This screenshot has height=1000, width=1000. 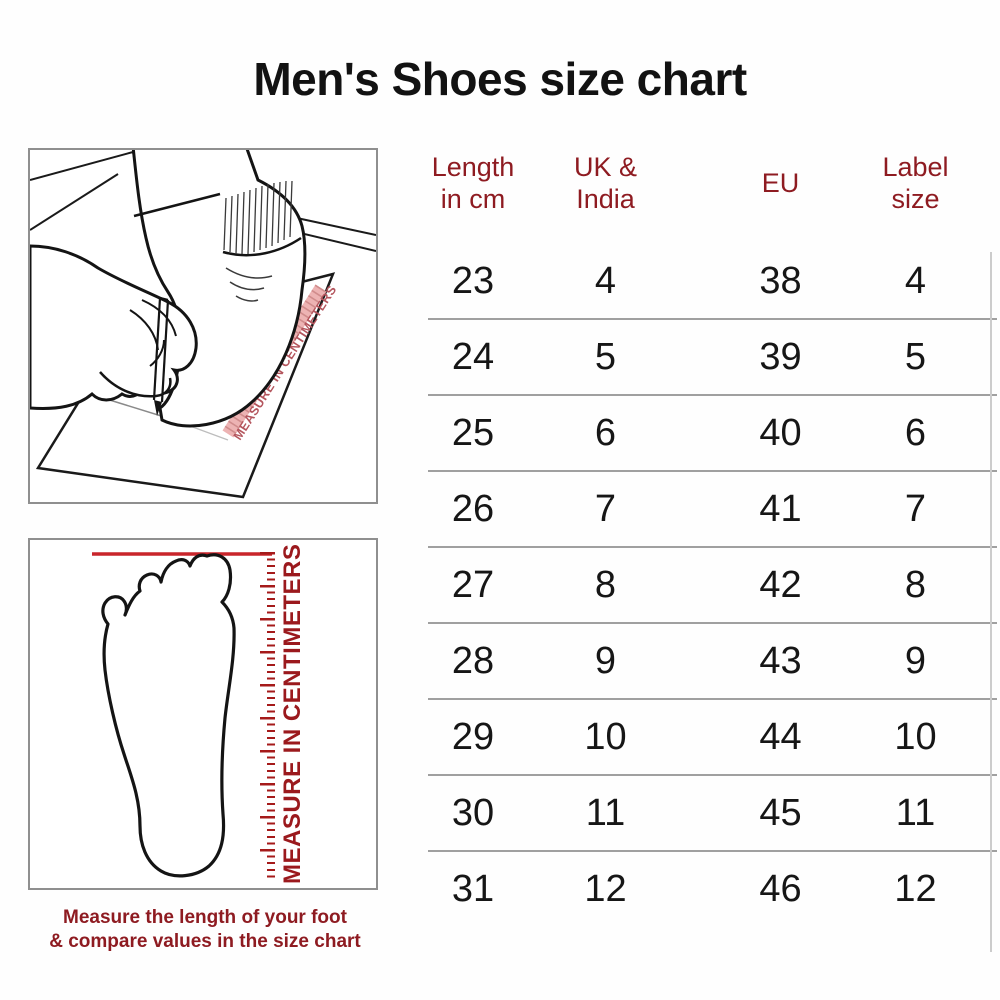 I want to click on cell-length-cm: 31, so click(x=473, y=888).